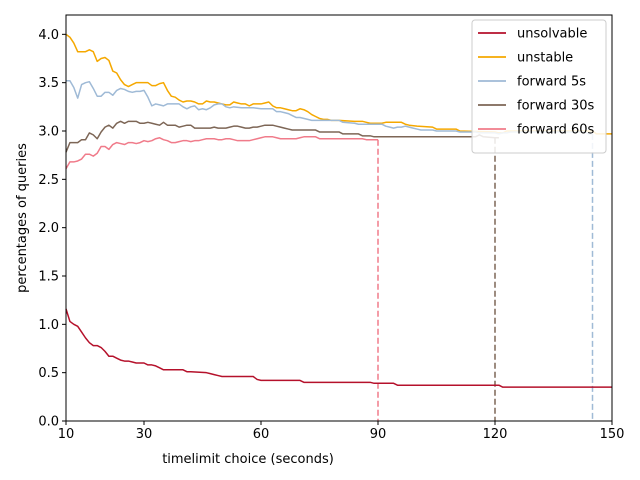 This screenshot has width=640, height=480. I want to click on legend-label: forward 30s, so click(556, 106).